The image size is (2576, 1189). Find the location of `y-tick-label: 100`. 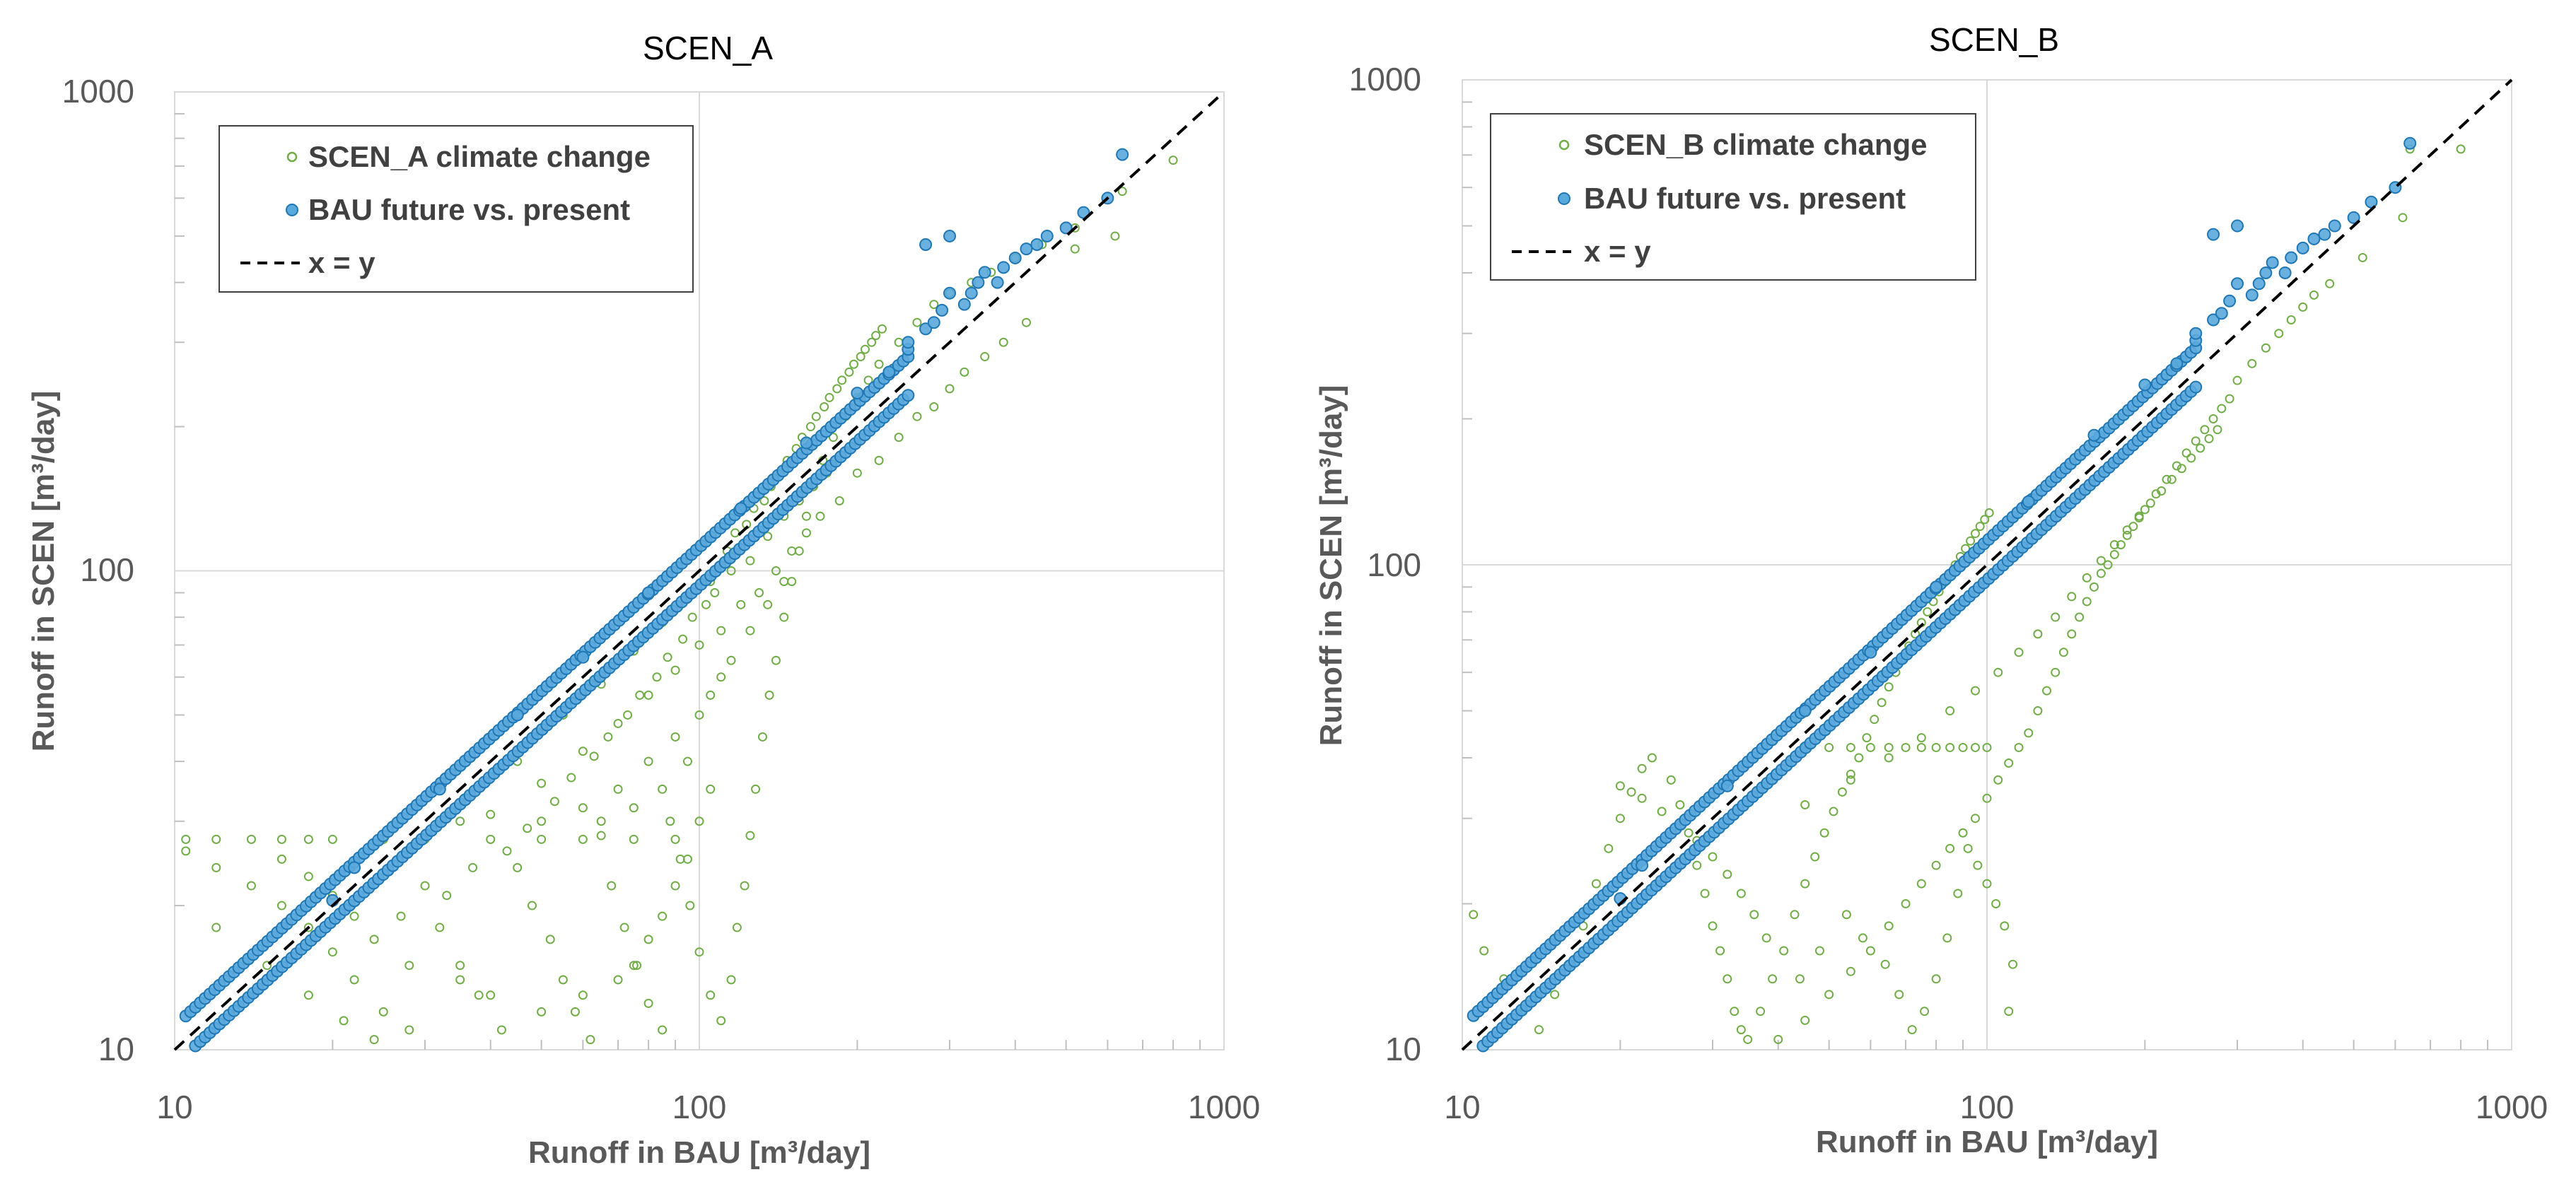

y-tick-label: 100 is located at coordinates (1394, 564).